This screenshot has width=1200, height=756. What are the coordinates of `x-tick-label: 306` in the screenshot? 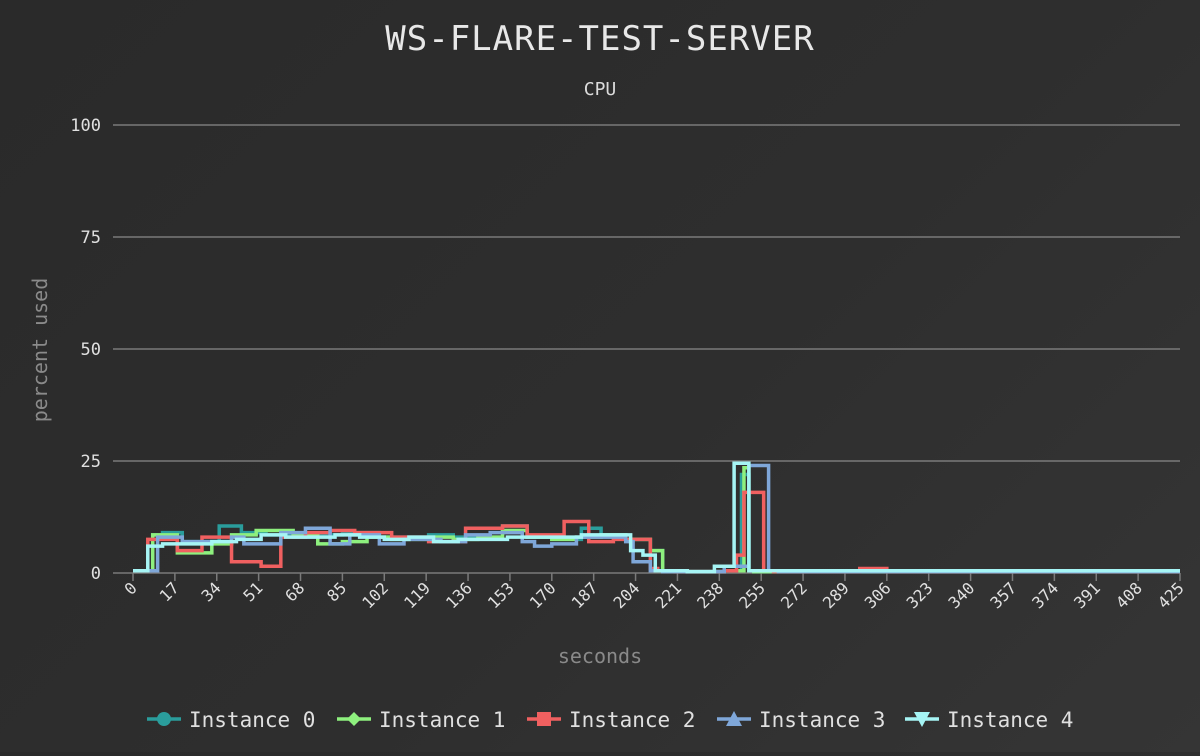 It's located at (878, 595).